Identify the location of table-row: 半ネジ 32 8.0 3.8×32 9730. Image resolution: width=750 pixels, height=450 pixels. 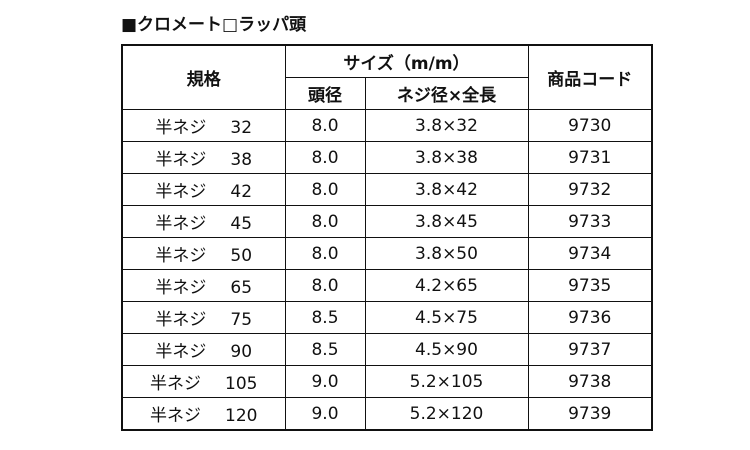
(387, 125).